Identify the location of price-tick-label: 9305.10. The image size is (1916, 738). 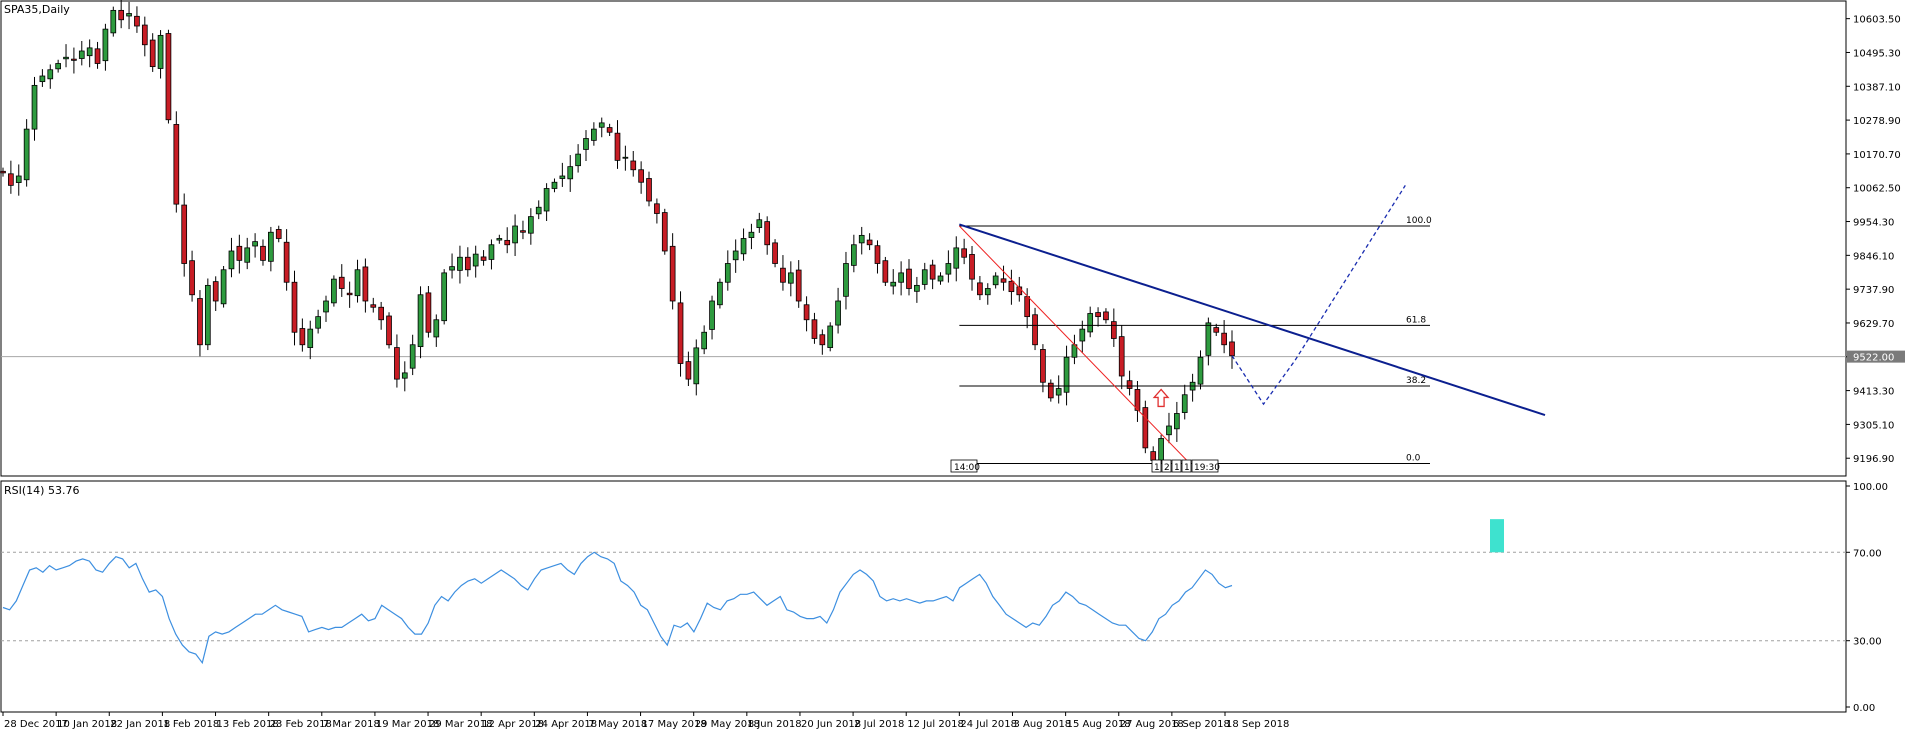
(1873, 425).